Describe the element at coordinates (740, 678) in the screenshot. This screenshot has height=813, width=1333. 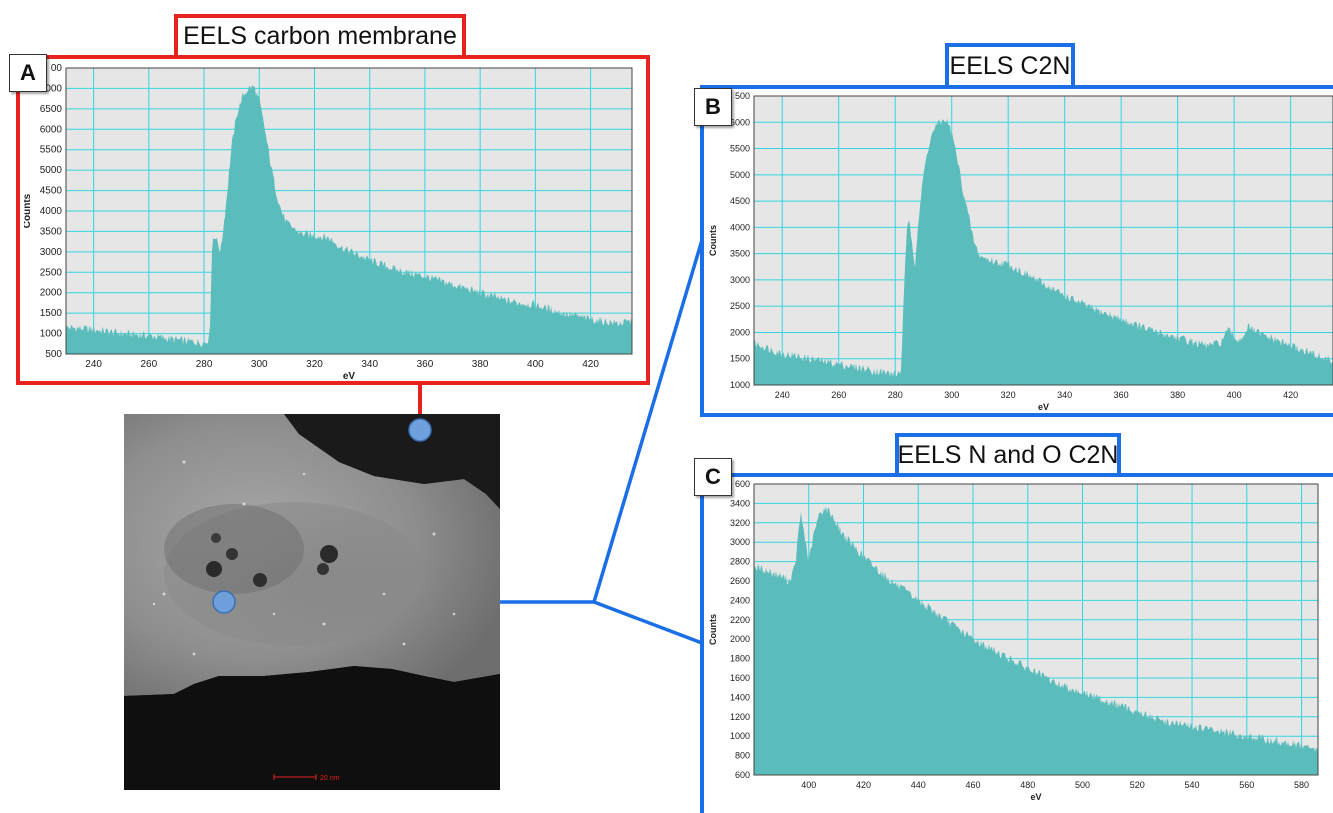
I see `y-tick-label: 1600` at that location.